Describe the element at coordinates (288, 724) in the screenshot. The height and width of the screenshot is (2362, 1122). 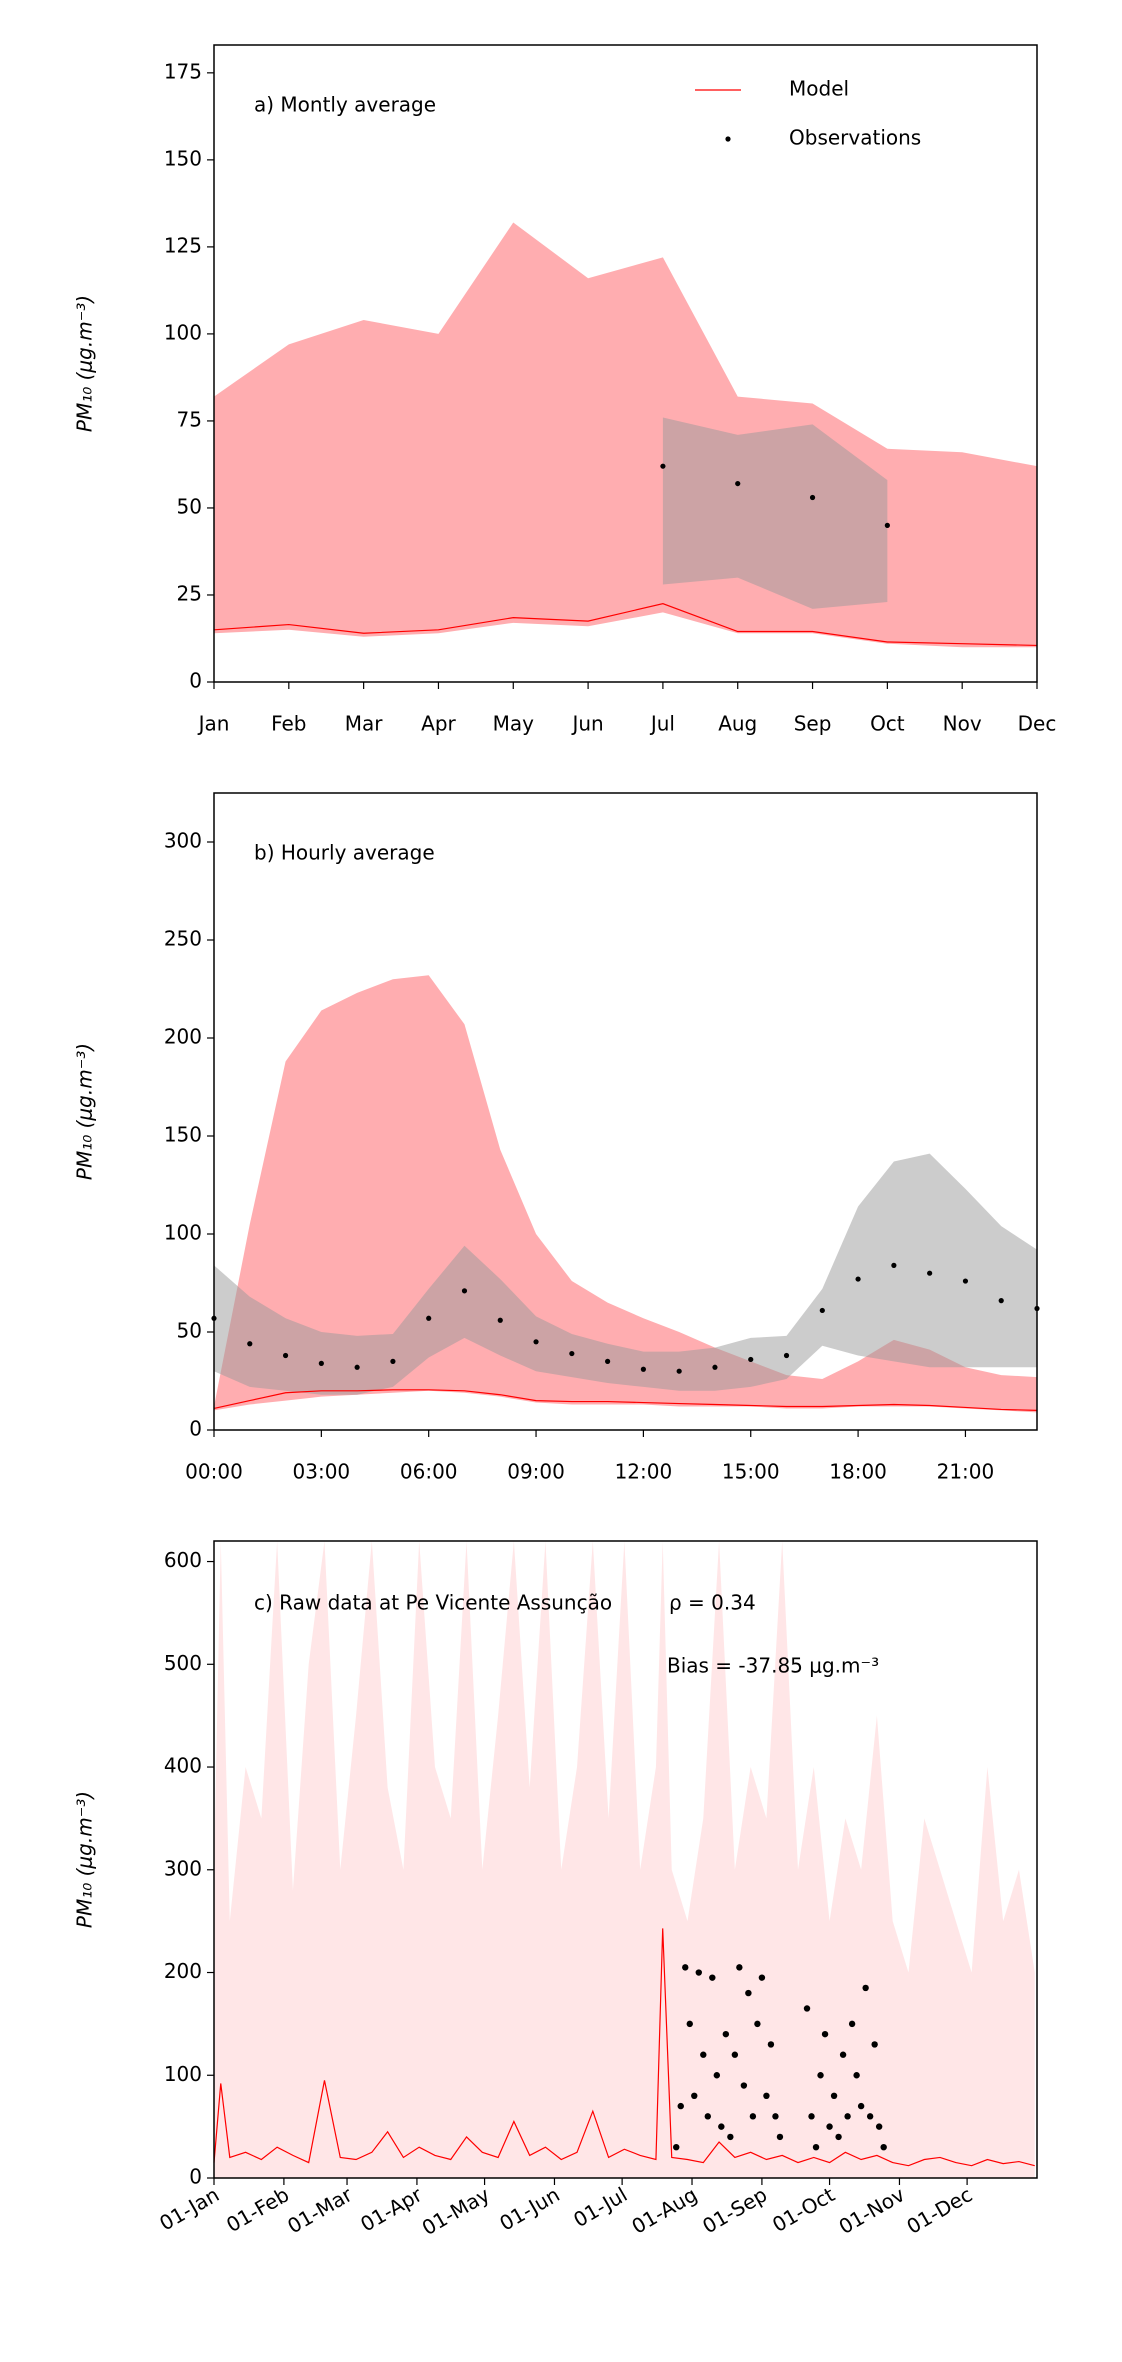
I see `x-tick-label: Feb` at that location.